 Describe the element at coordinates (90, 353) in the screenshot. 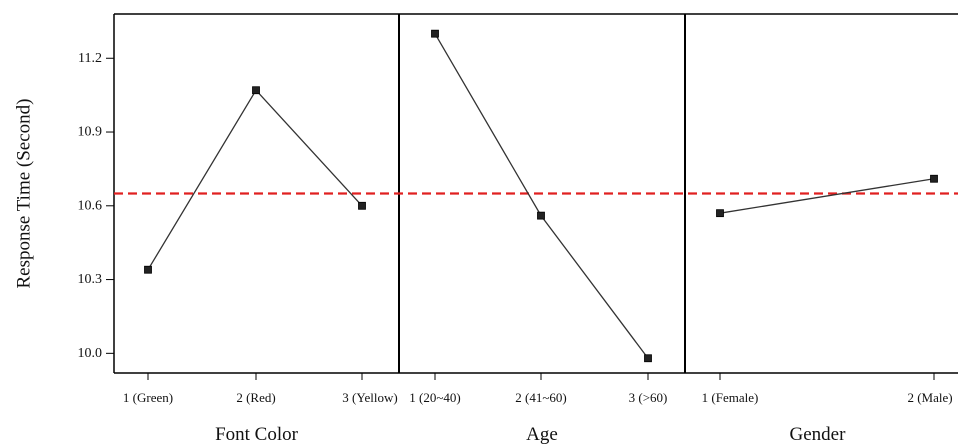

I see `y-tick-label: 10.0` at that location.